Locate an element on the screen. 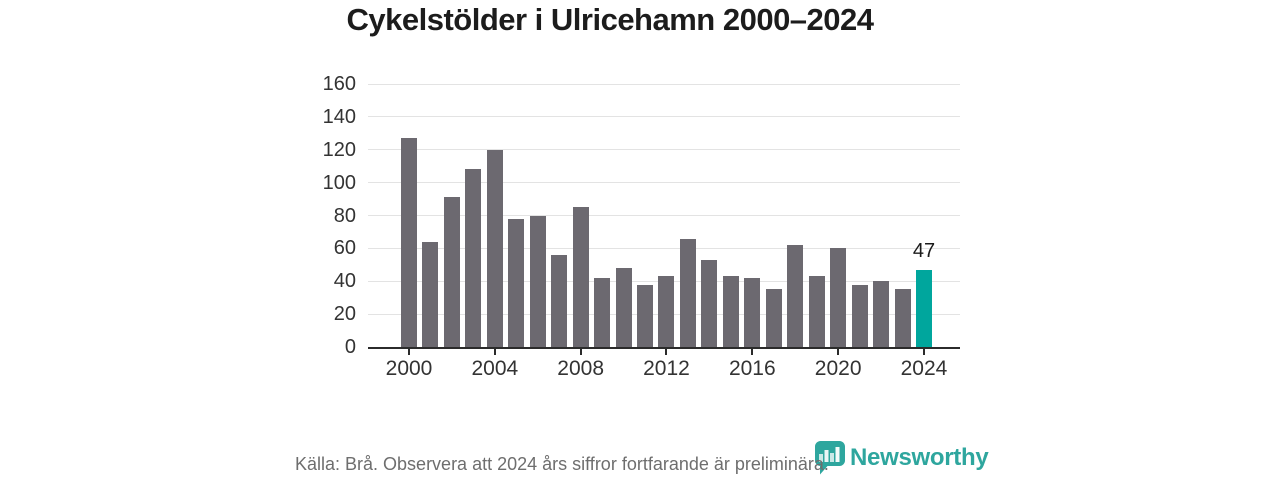 The width and height of the screenshot is (1280, 480). bar-2002 is located at coordinates (451, 272).